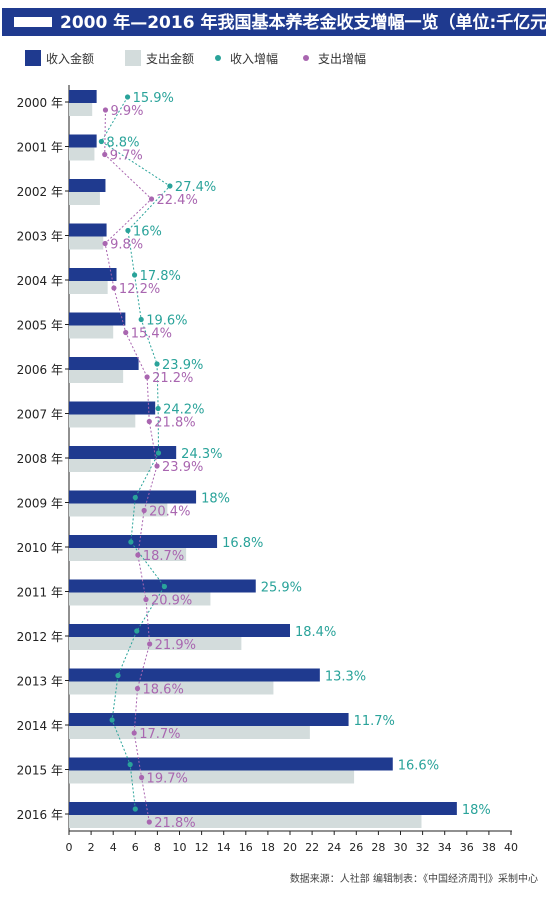 The image size is (548, 897). I want to click on label-income-growth: 16%, so click(147, 232).